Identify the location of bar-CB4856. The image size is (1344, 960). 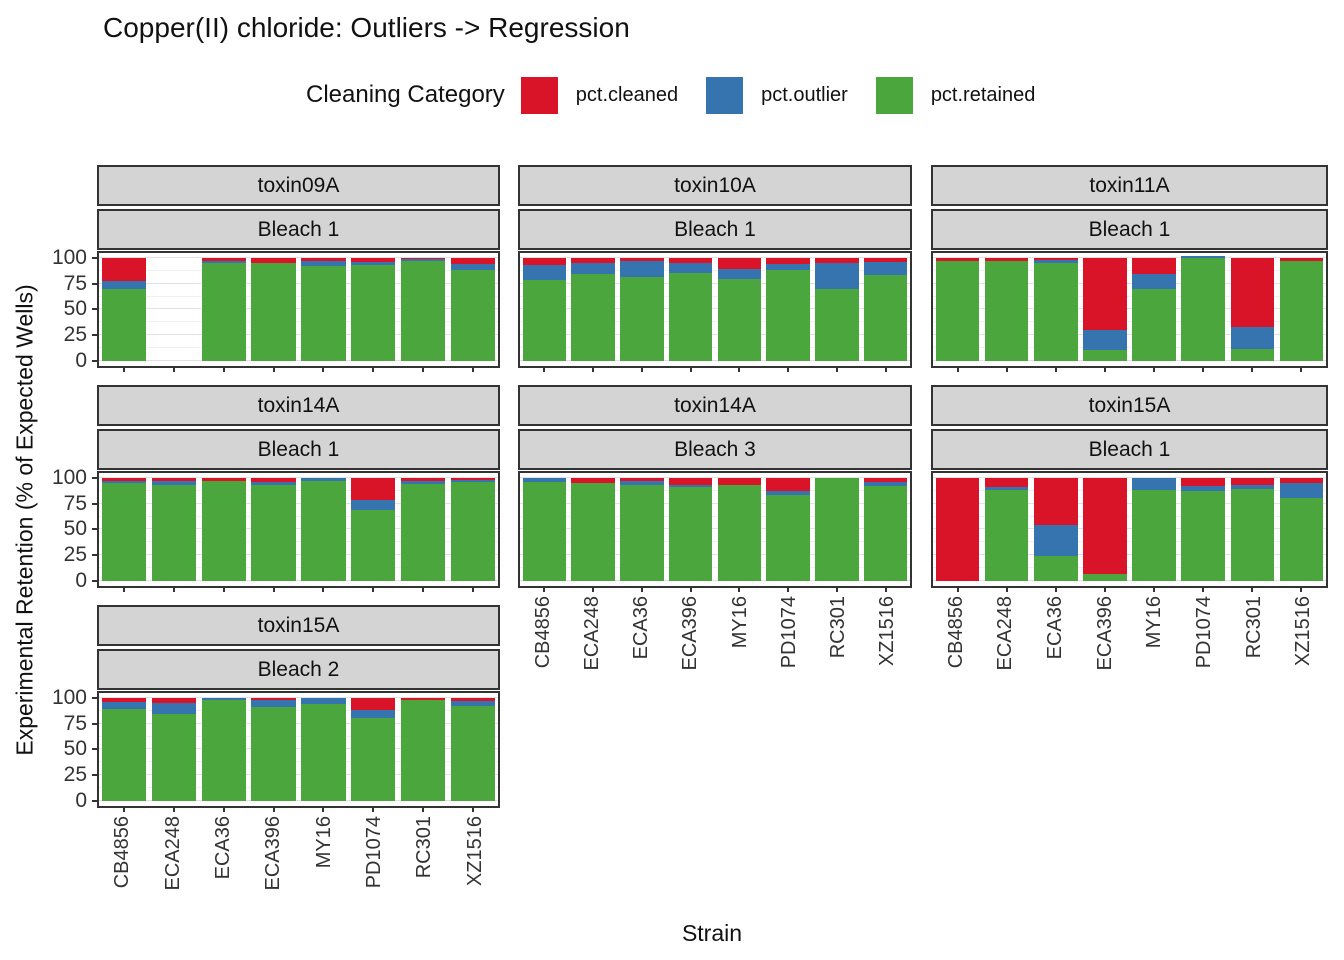
(544, 309).